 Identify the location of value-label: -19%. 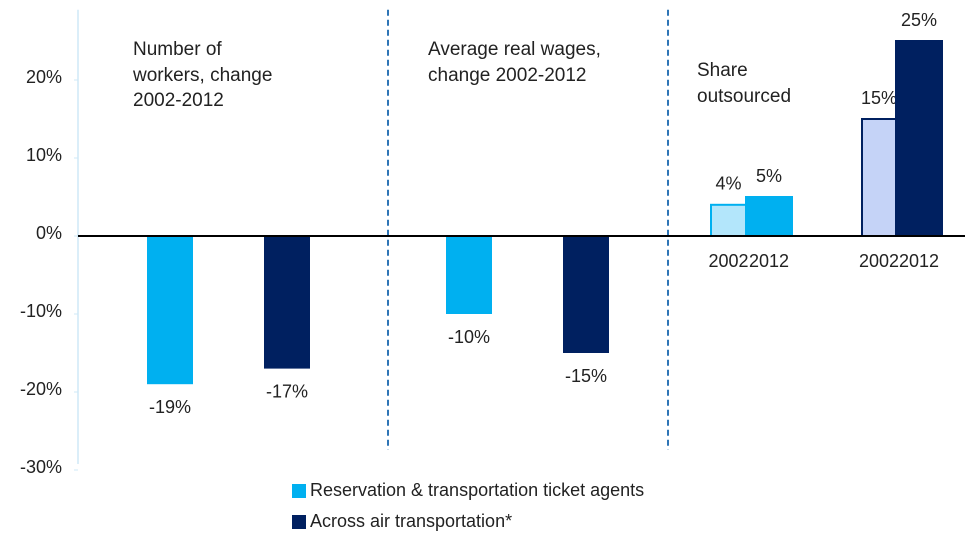
(170, 407).